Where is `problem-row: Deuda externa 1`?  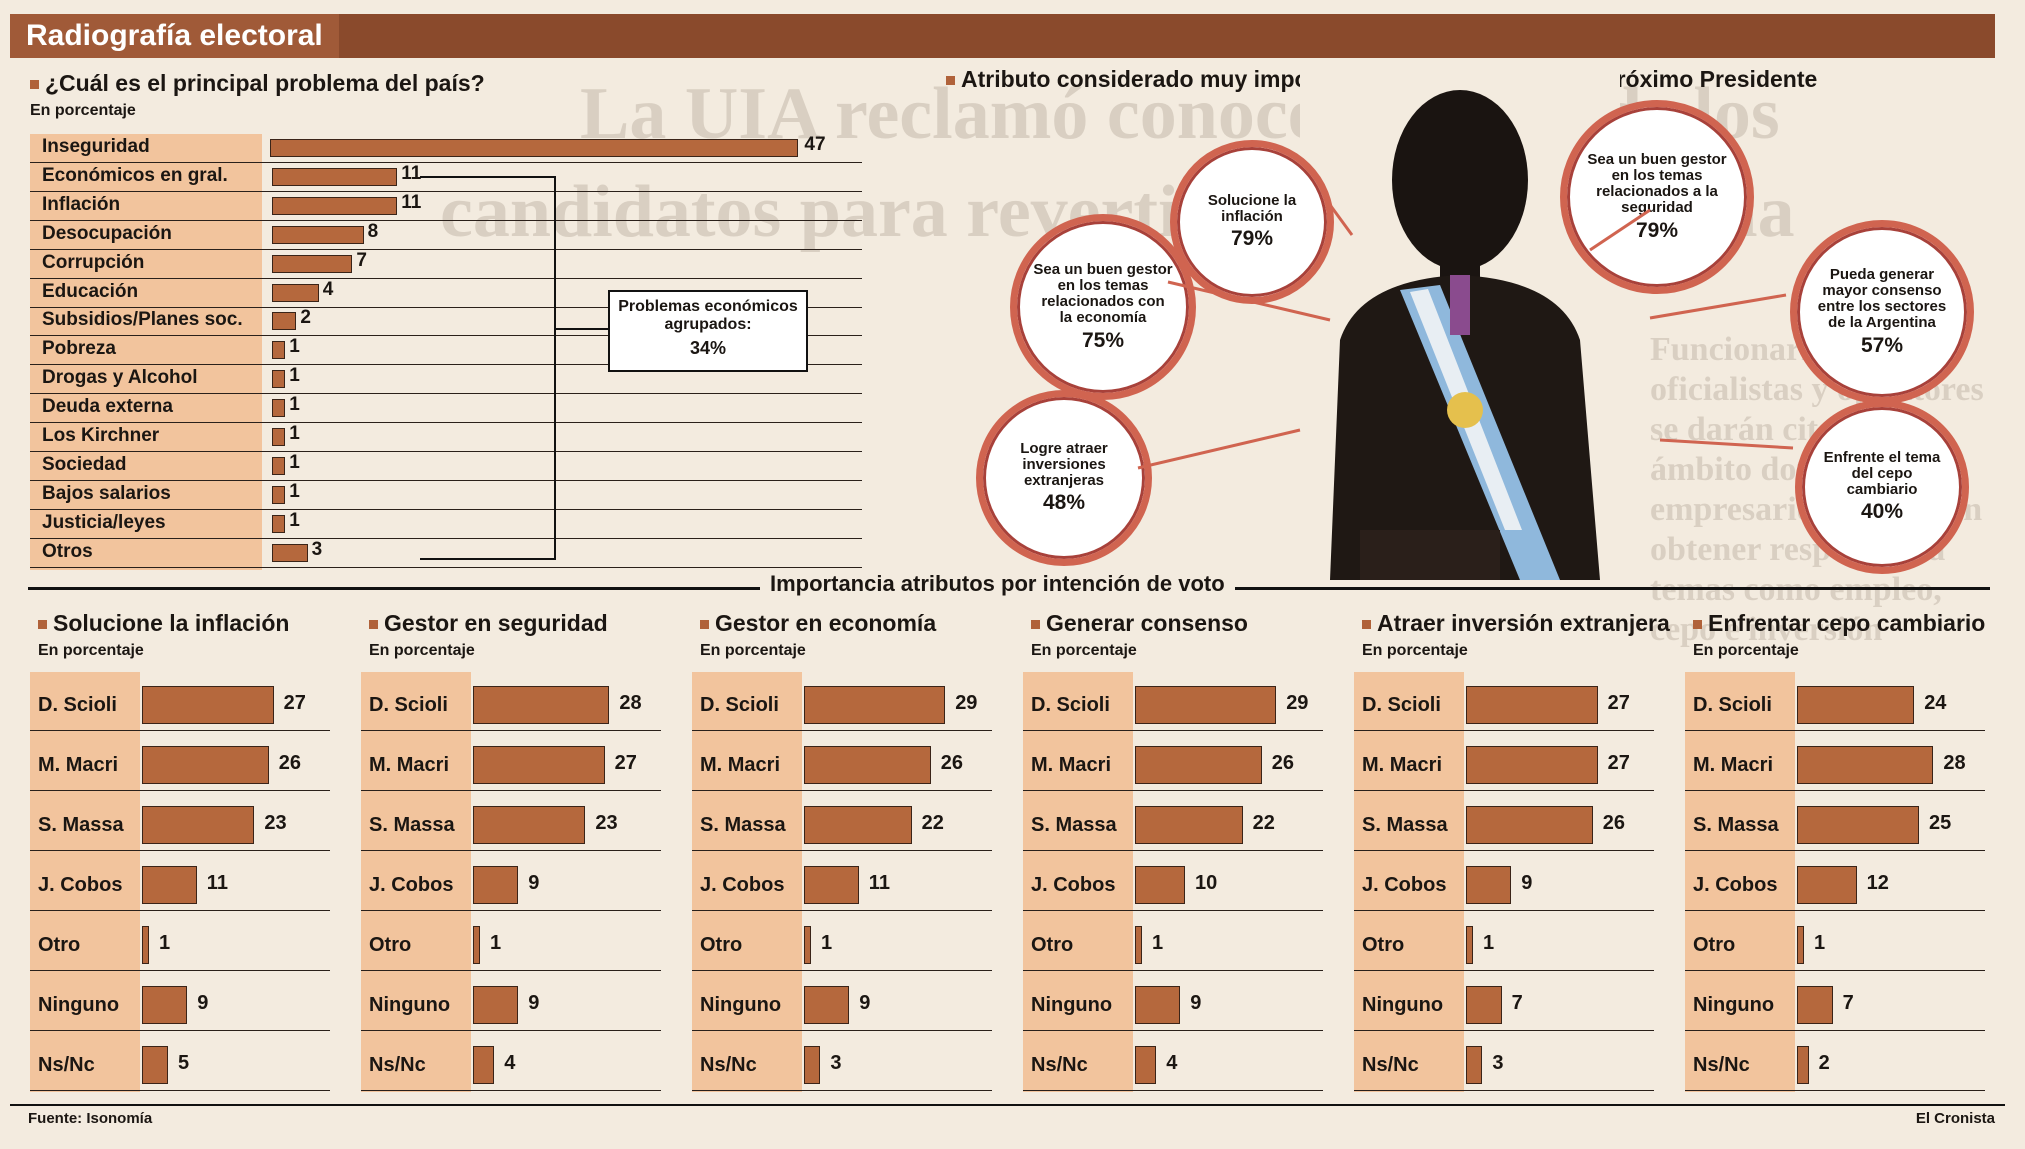
problem-row: Deuda externa 1 is located at coordinates (446, 409).